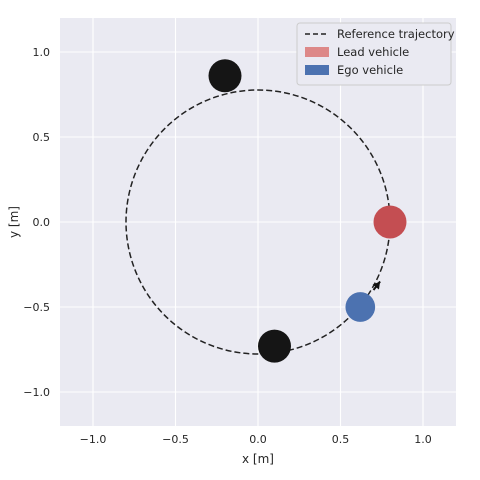  What do you see at coordinates (36, 307) in the screenshot?
I see `y-tick-label: −0.5` at bounding box center [36, 307].